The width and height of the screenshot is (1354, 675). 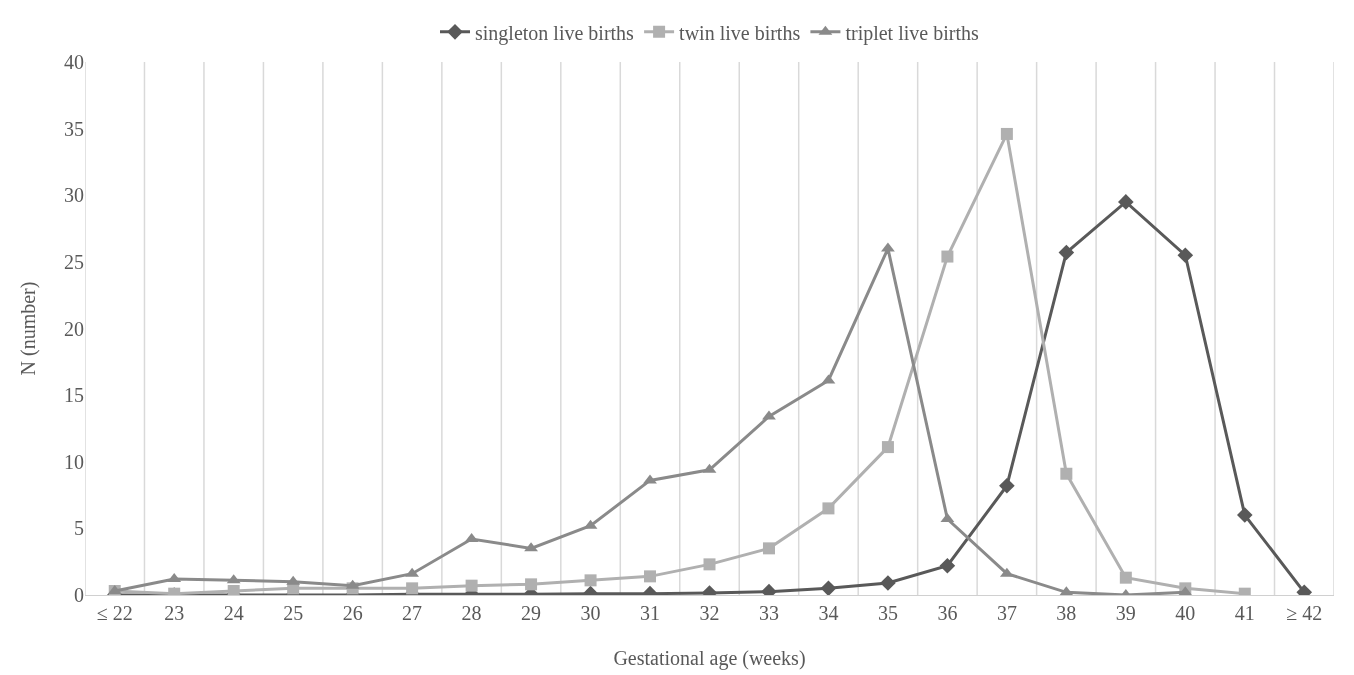 What do you see at coordinates (174, 613) in the screenshot?
I see `x-tick-label: 23` at bounding box center [174, 613].